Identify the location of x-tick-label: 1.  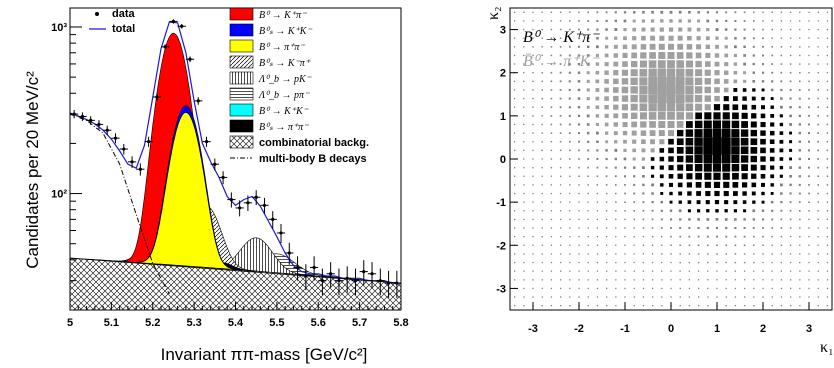
(717, 329).